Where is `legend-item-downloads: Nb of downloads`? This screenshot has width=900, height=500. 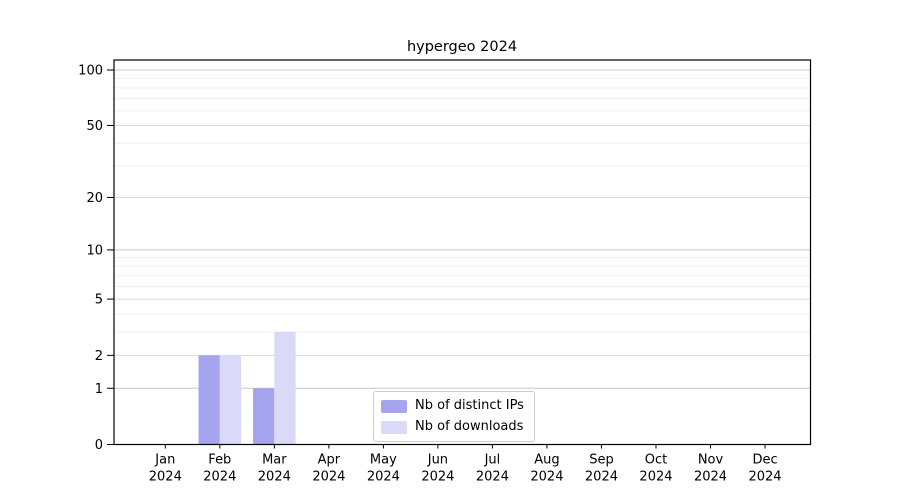
legend-item-downloads: Nb of downloads is located at coordinates (452, 427).